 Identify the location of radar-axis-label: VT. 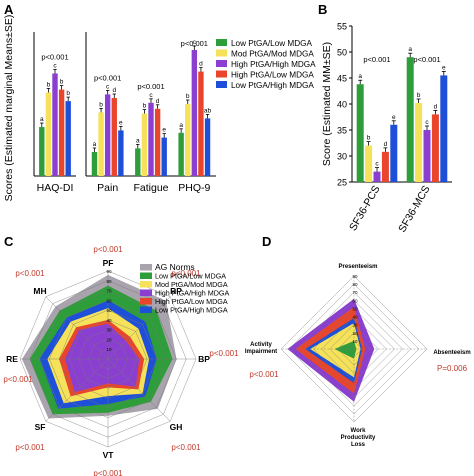
(109, 455).